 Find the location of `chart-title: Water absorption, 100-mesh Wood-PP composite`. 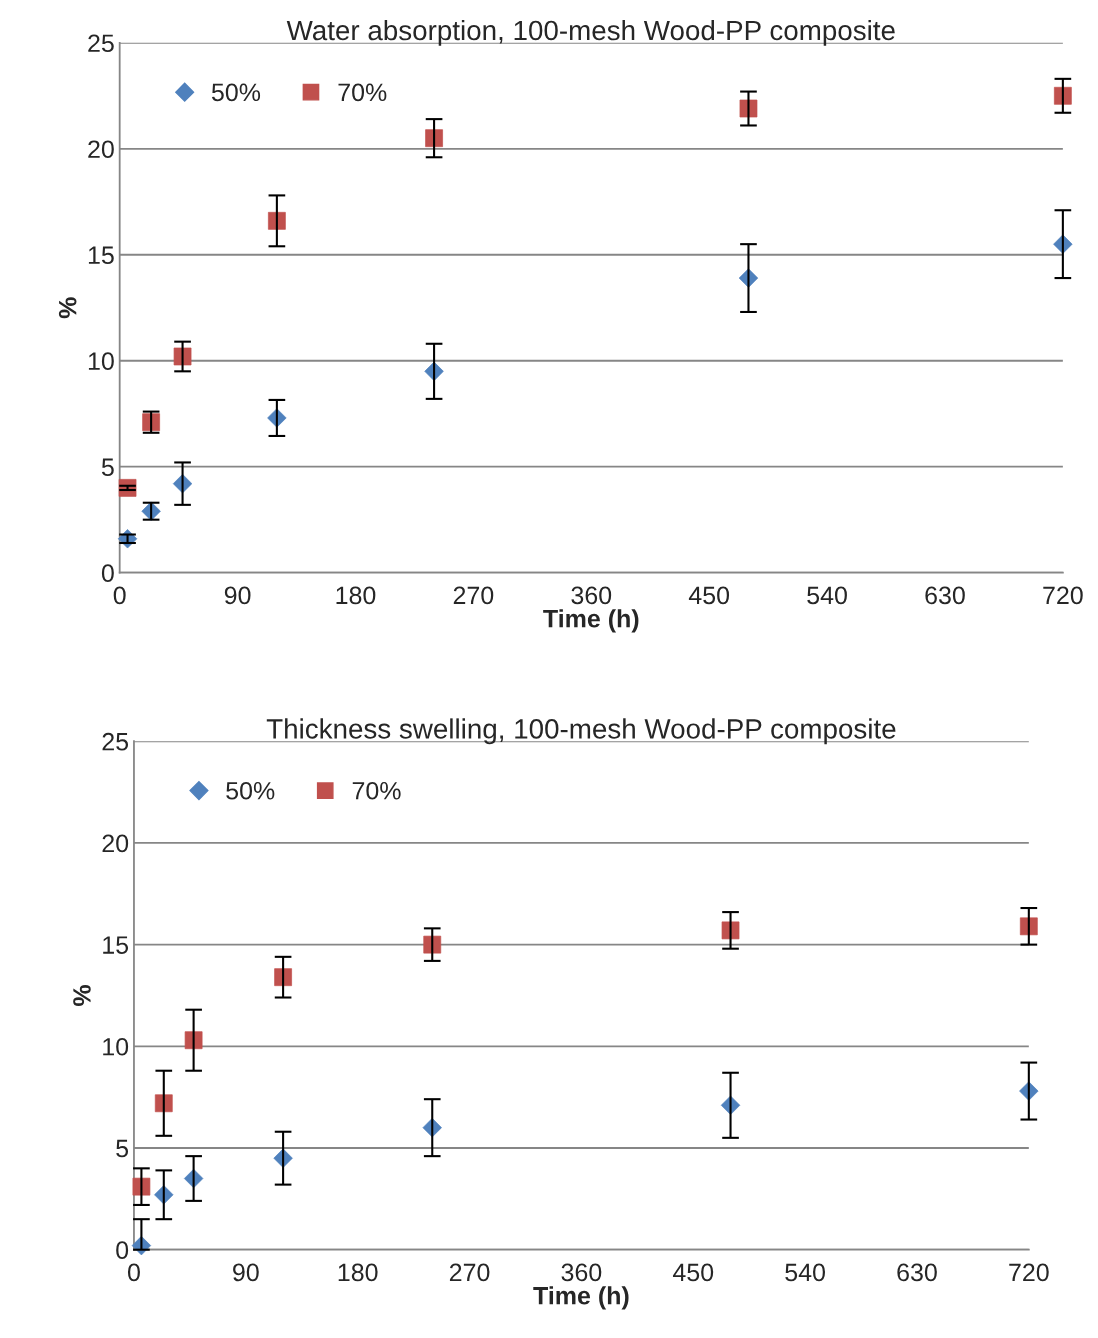

chart-title: Water absorption, 100-mesh Wood-PP composite is located at coordinates (590, 32).